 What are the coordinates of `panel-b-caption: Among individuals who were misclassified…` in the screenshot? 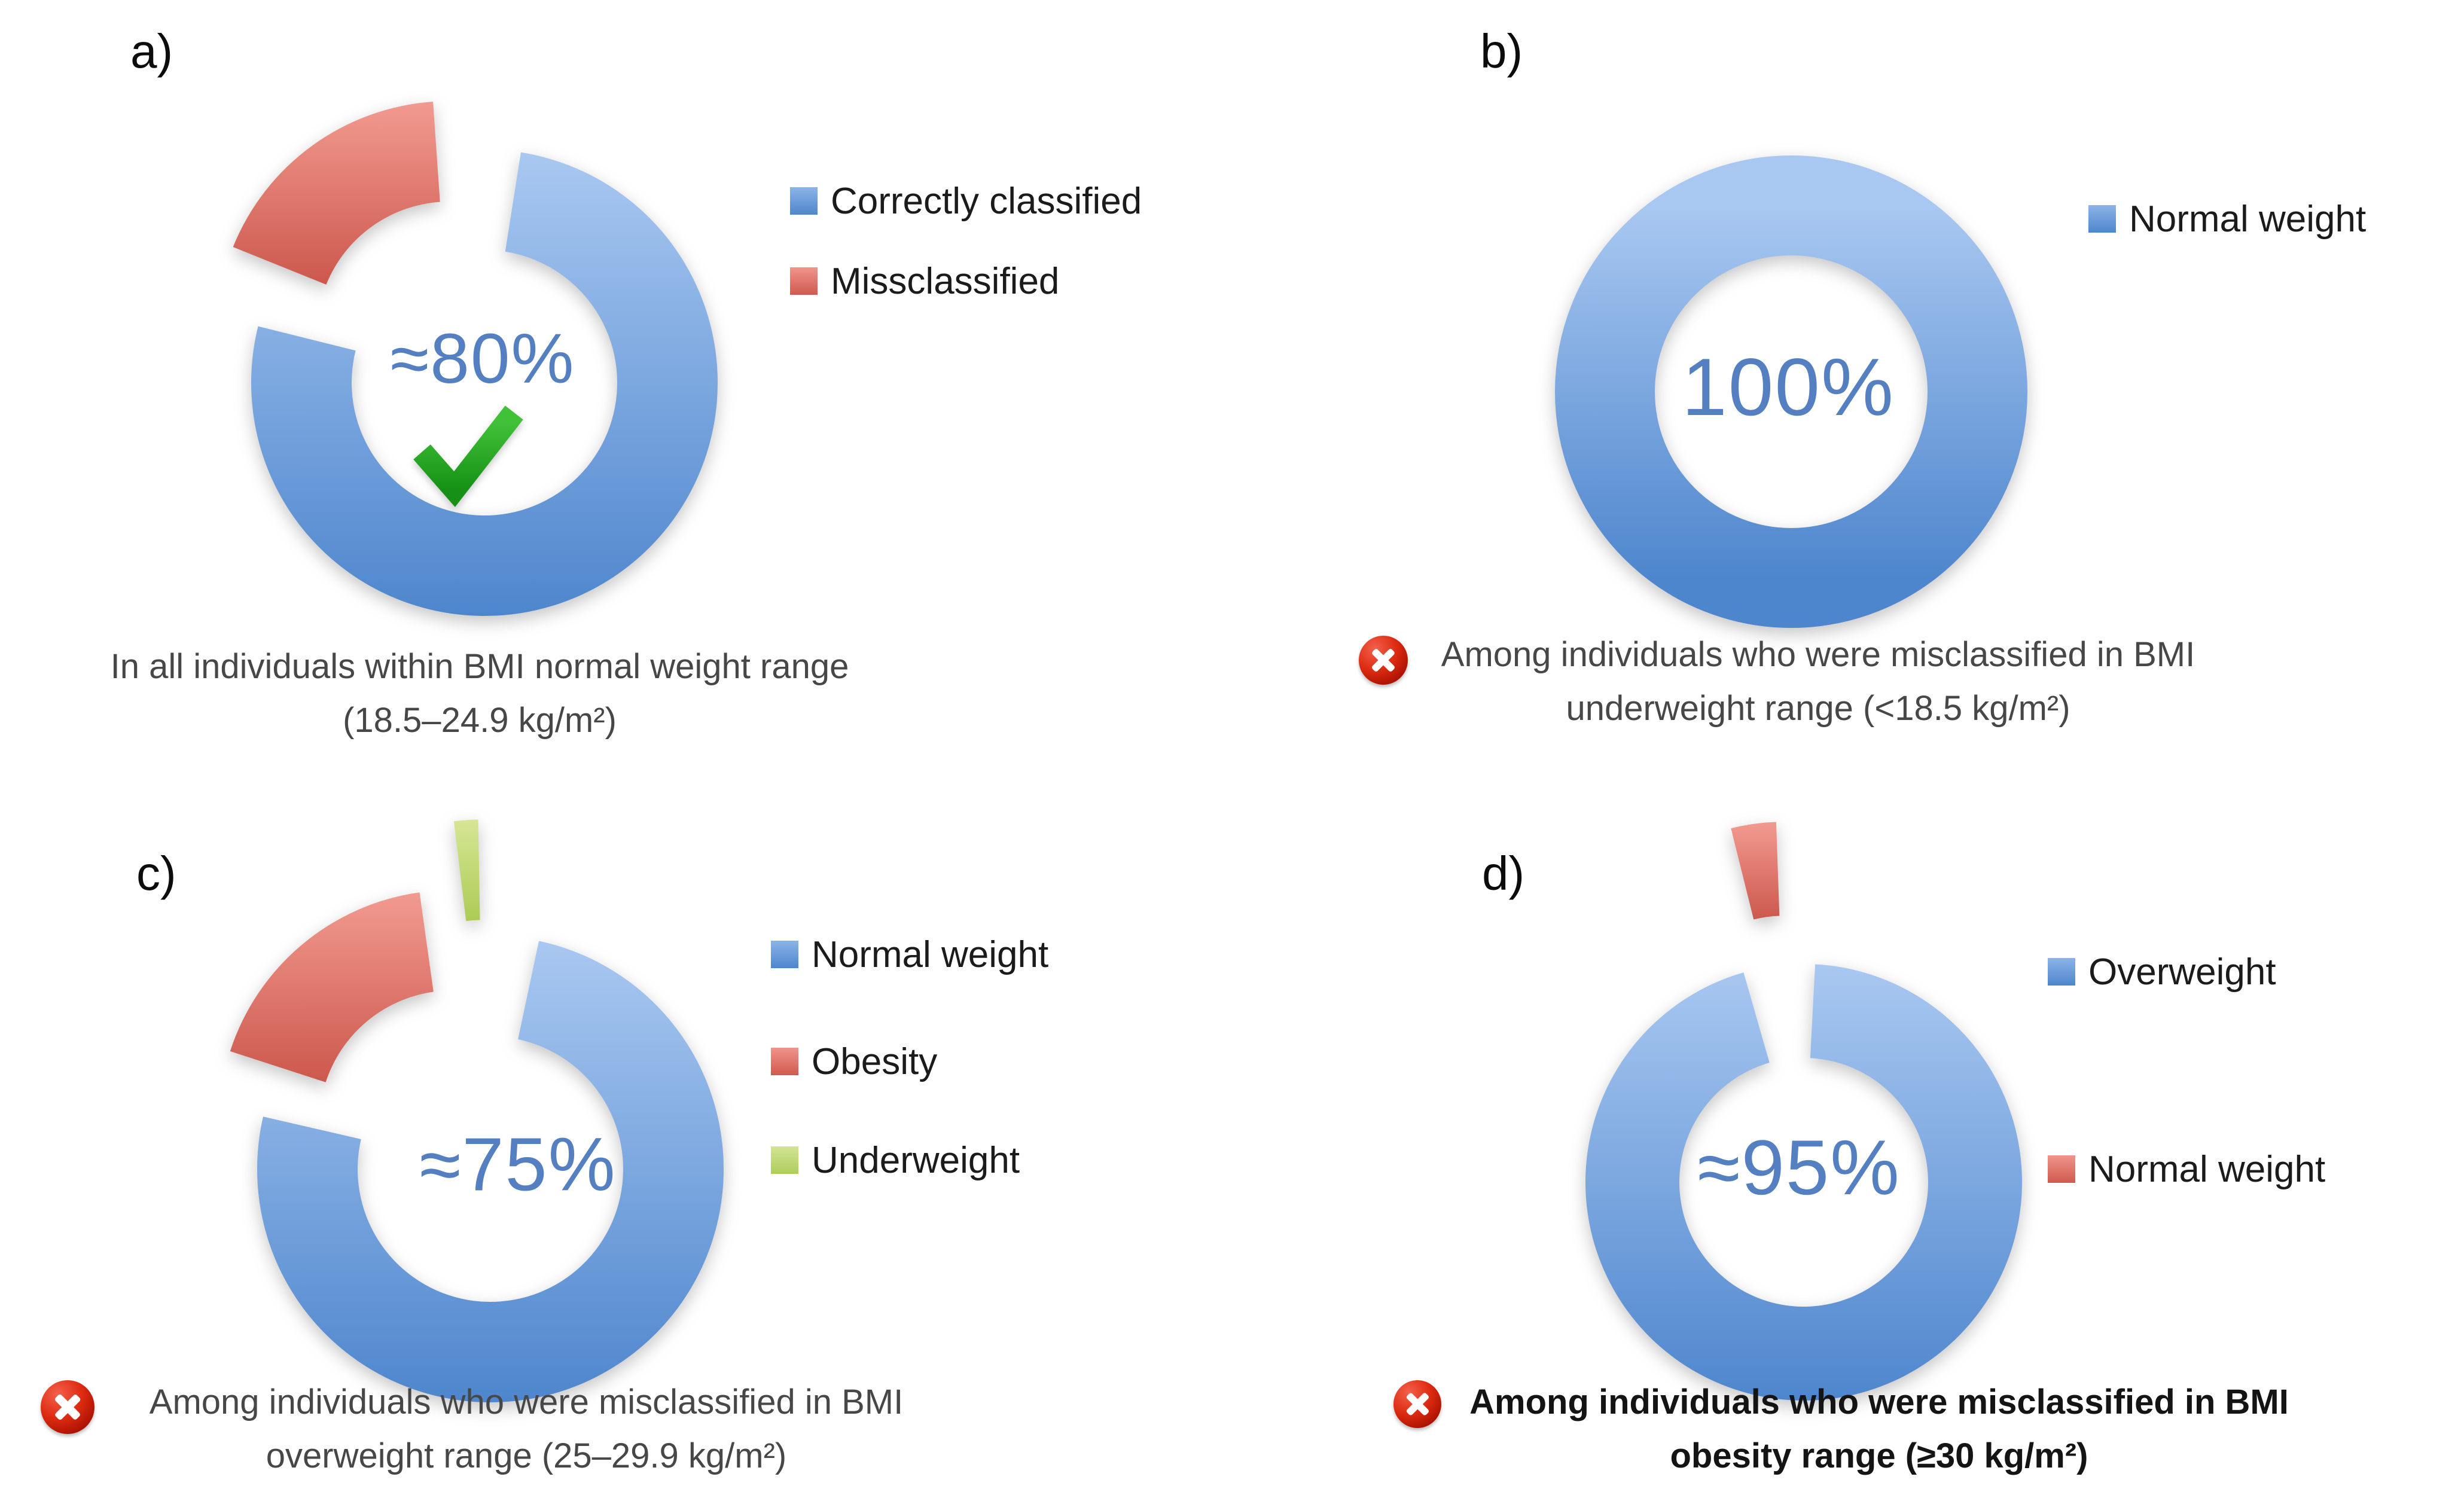 It's located at (1818, 682).